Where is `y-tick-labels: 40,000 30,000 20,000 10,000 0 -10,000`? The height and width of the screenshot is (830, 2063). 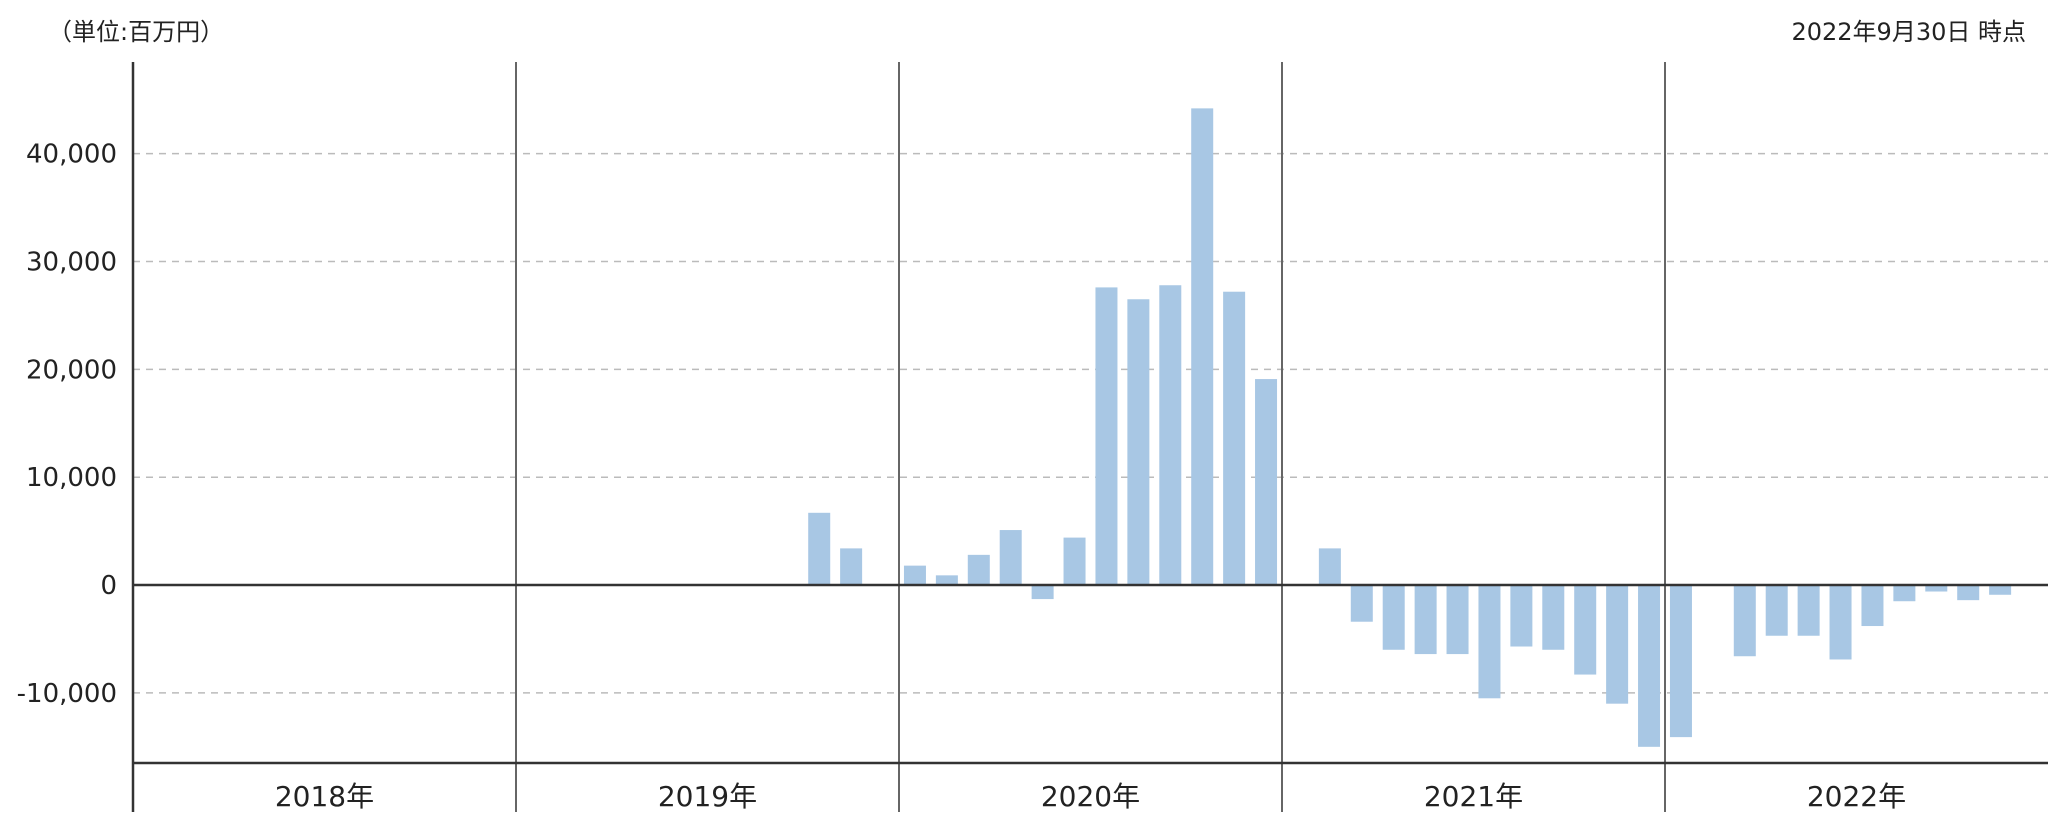 y-tick-labels: 40,000 30,000 20,000 10,000 0 -10,000 is located at coordinates (67, 424).